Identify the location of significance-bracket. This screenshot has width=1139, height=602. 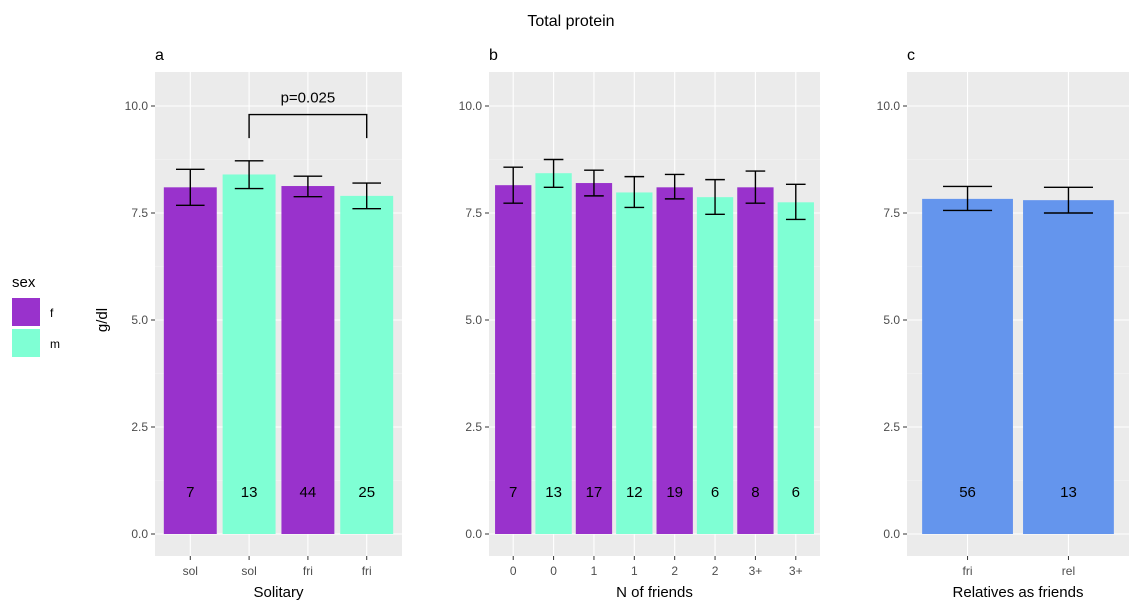
(308, 126).